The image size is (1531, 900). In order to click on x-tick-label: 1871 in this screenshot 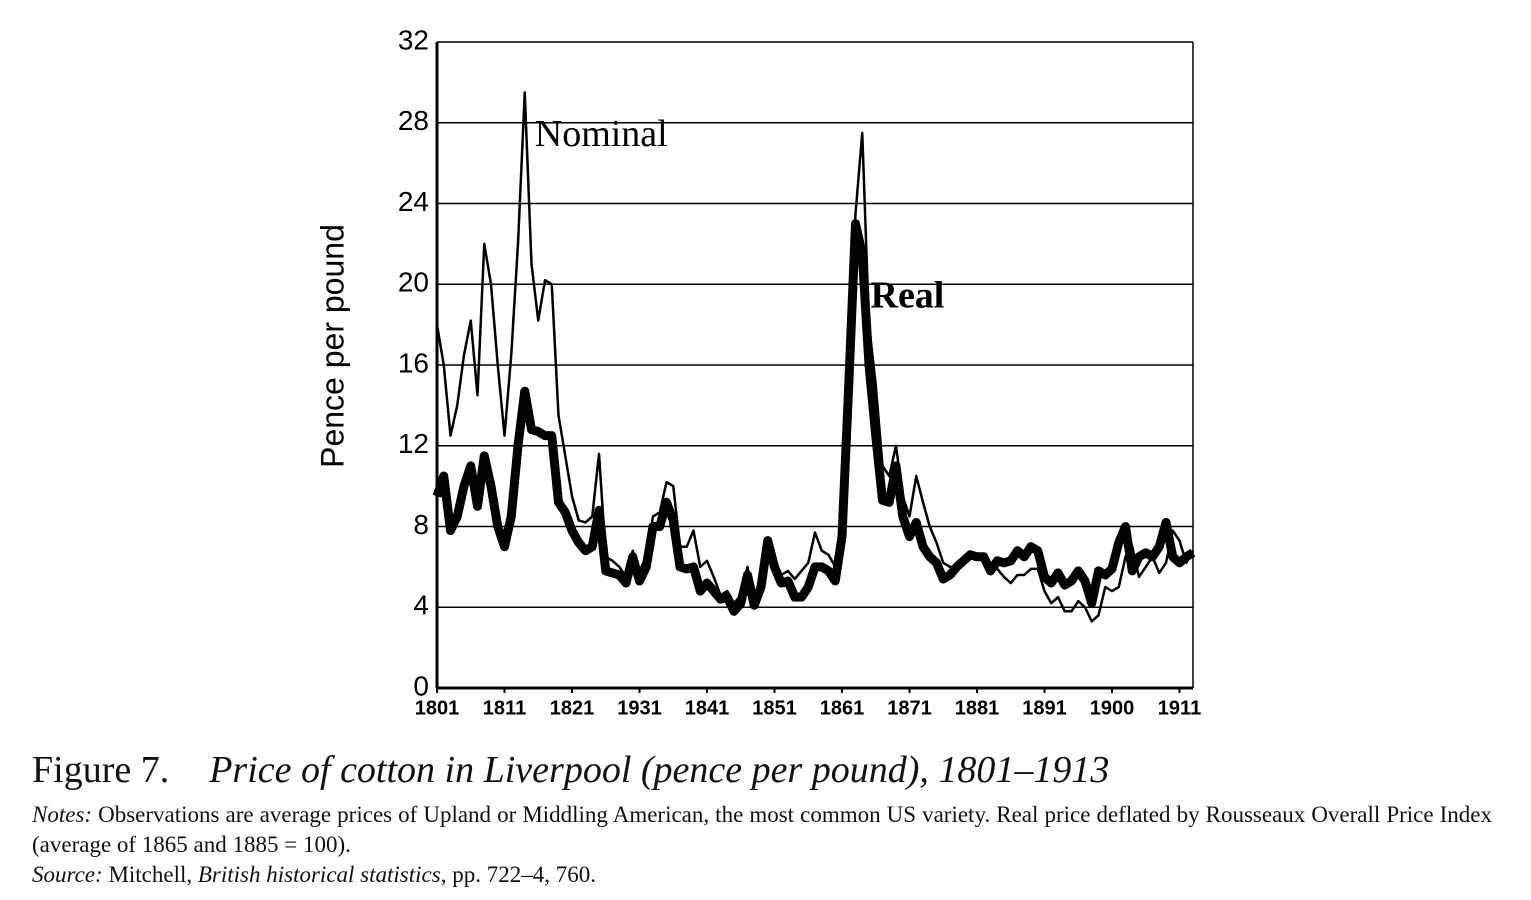, I will do `click(909, 708)`.